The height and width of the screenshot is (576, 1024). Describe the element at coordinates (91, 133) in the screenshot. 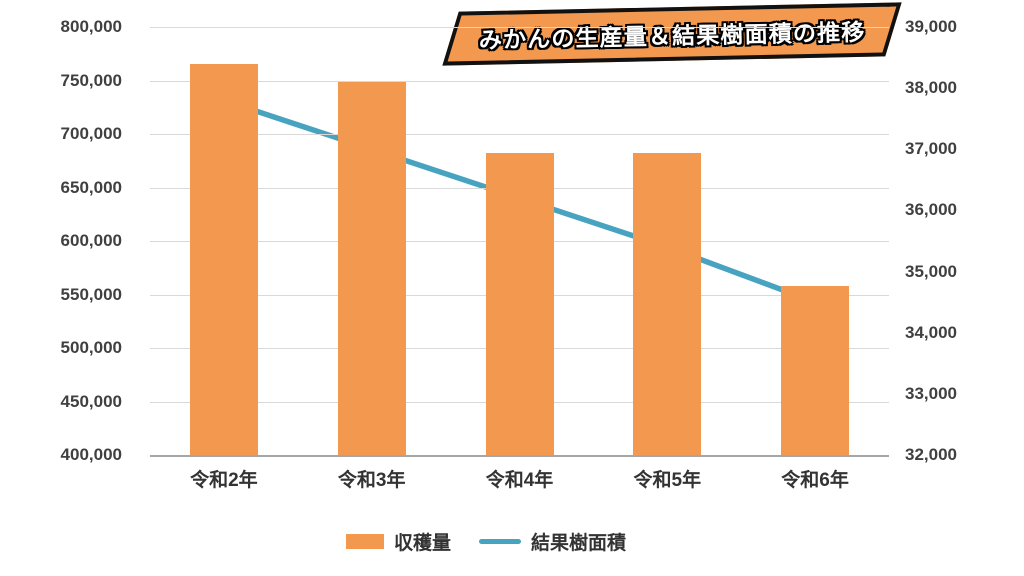

I see `left-axis-tick-label: 700,000` at that location.